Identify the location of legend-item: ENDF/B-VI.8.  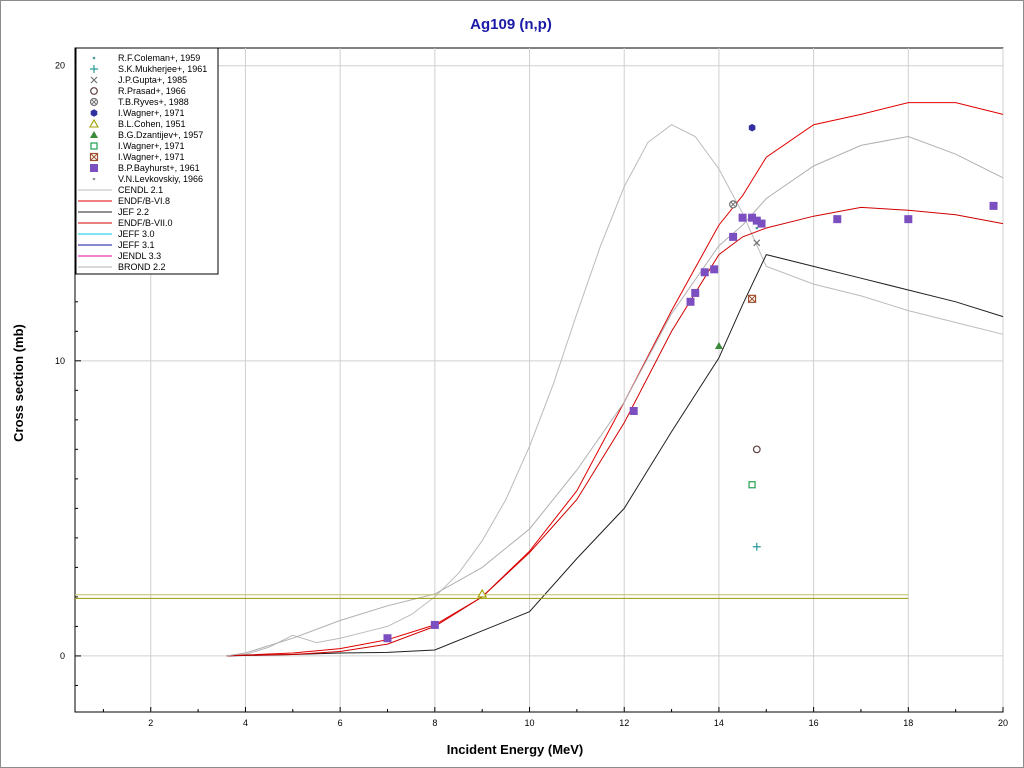
(124, 201).